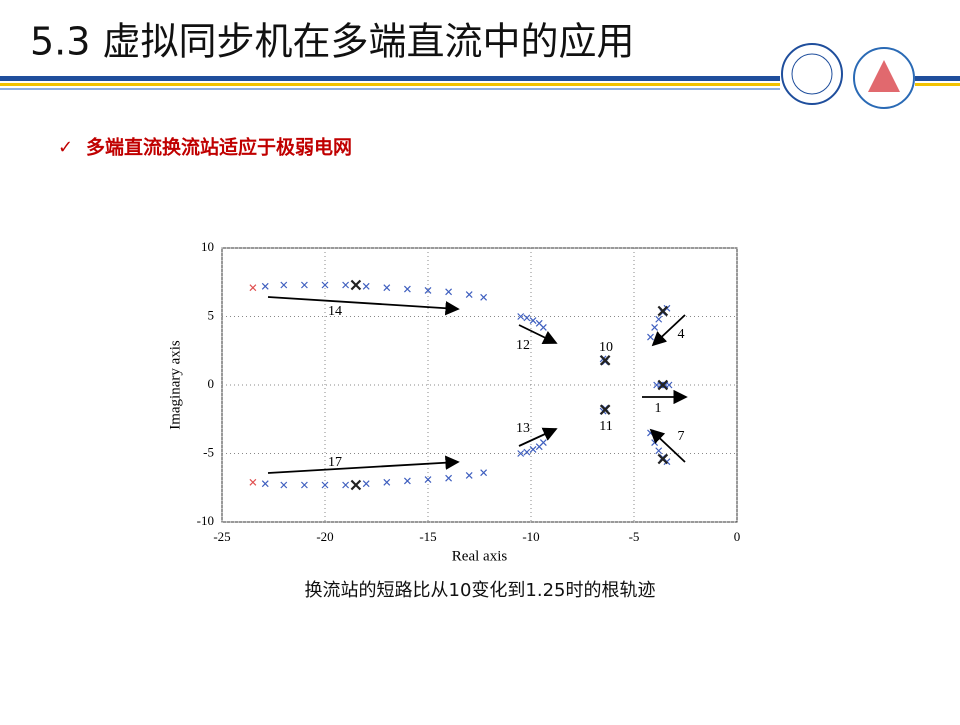 Image resolution: width=960 pixels, height=725 pixels. What do you see at coordinates (606, 347) in the screenshot?
I see `annotation-label: 10` at bounding box center [606, 347].